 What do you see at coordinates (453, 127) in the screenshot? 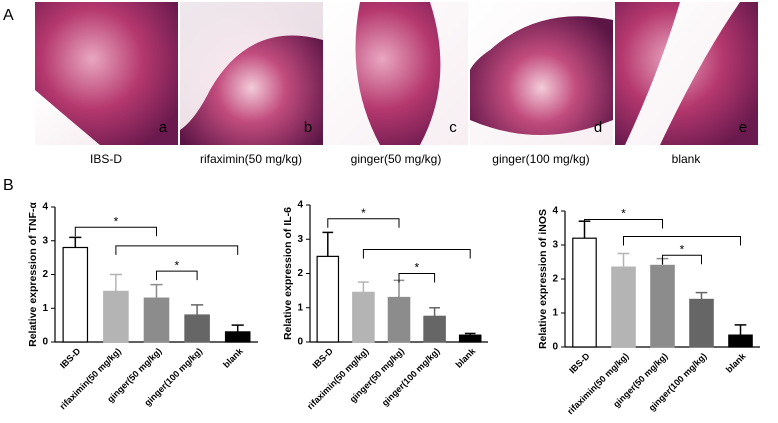
I see `image-letter: c` at bounding box center [453, 127].